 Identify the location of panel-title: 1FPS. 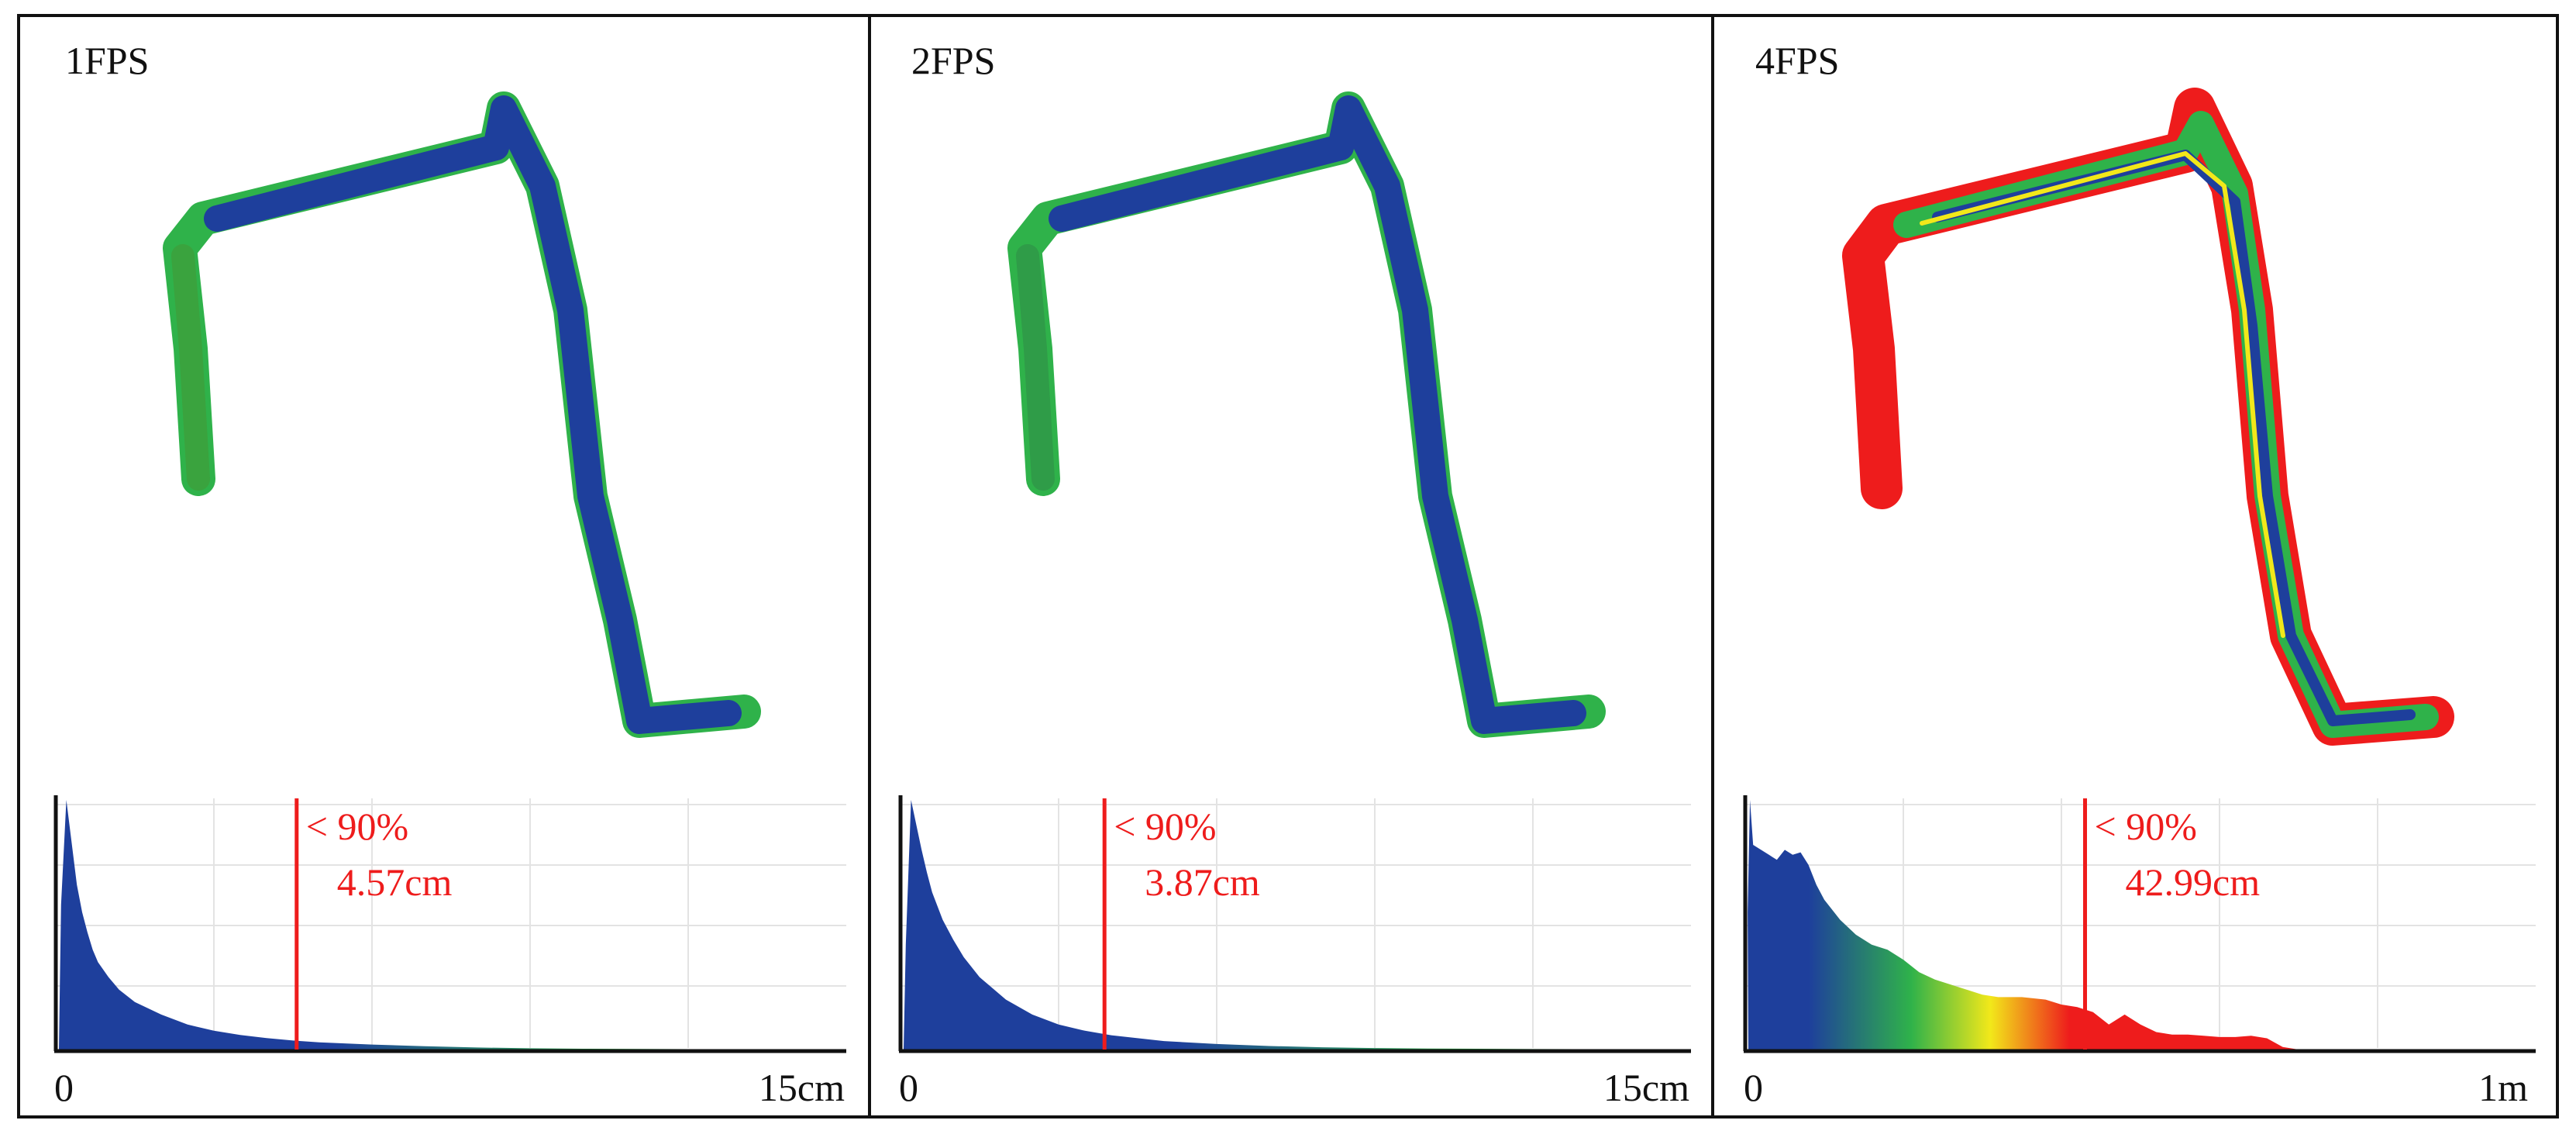
(107, 60).